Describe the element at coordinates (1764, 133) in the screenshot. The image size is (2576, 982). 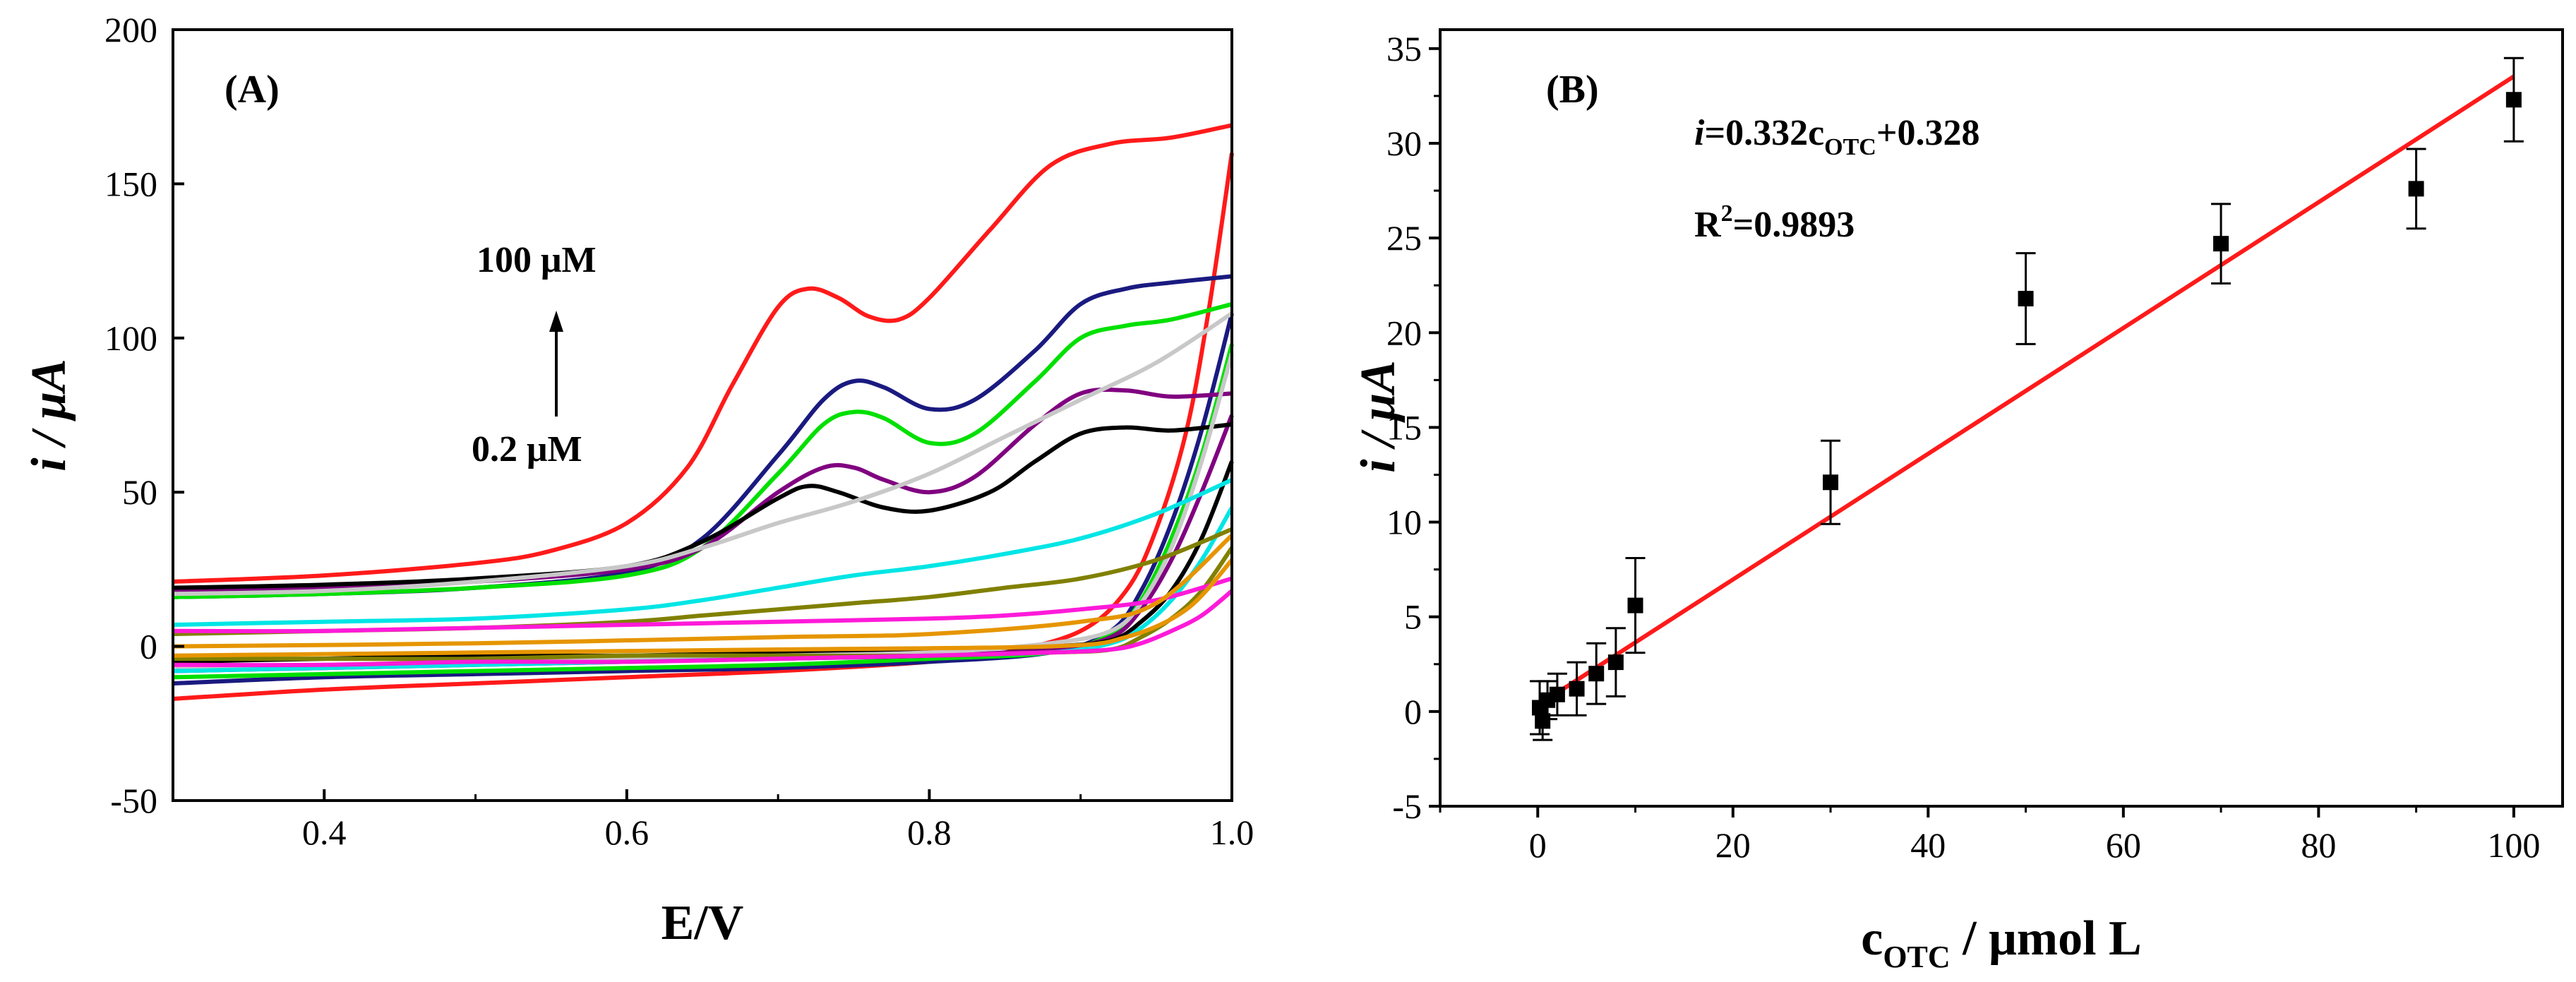
I see `equation-part1: =0.332c` at that location.